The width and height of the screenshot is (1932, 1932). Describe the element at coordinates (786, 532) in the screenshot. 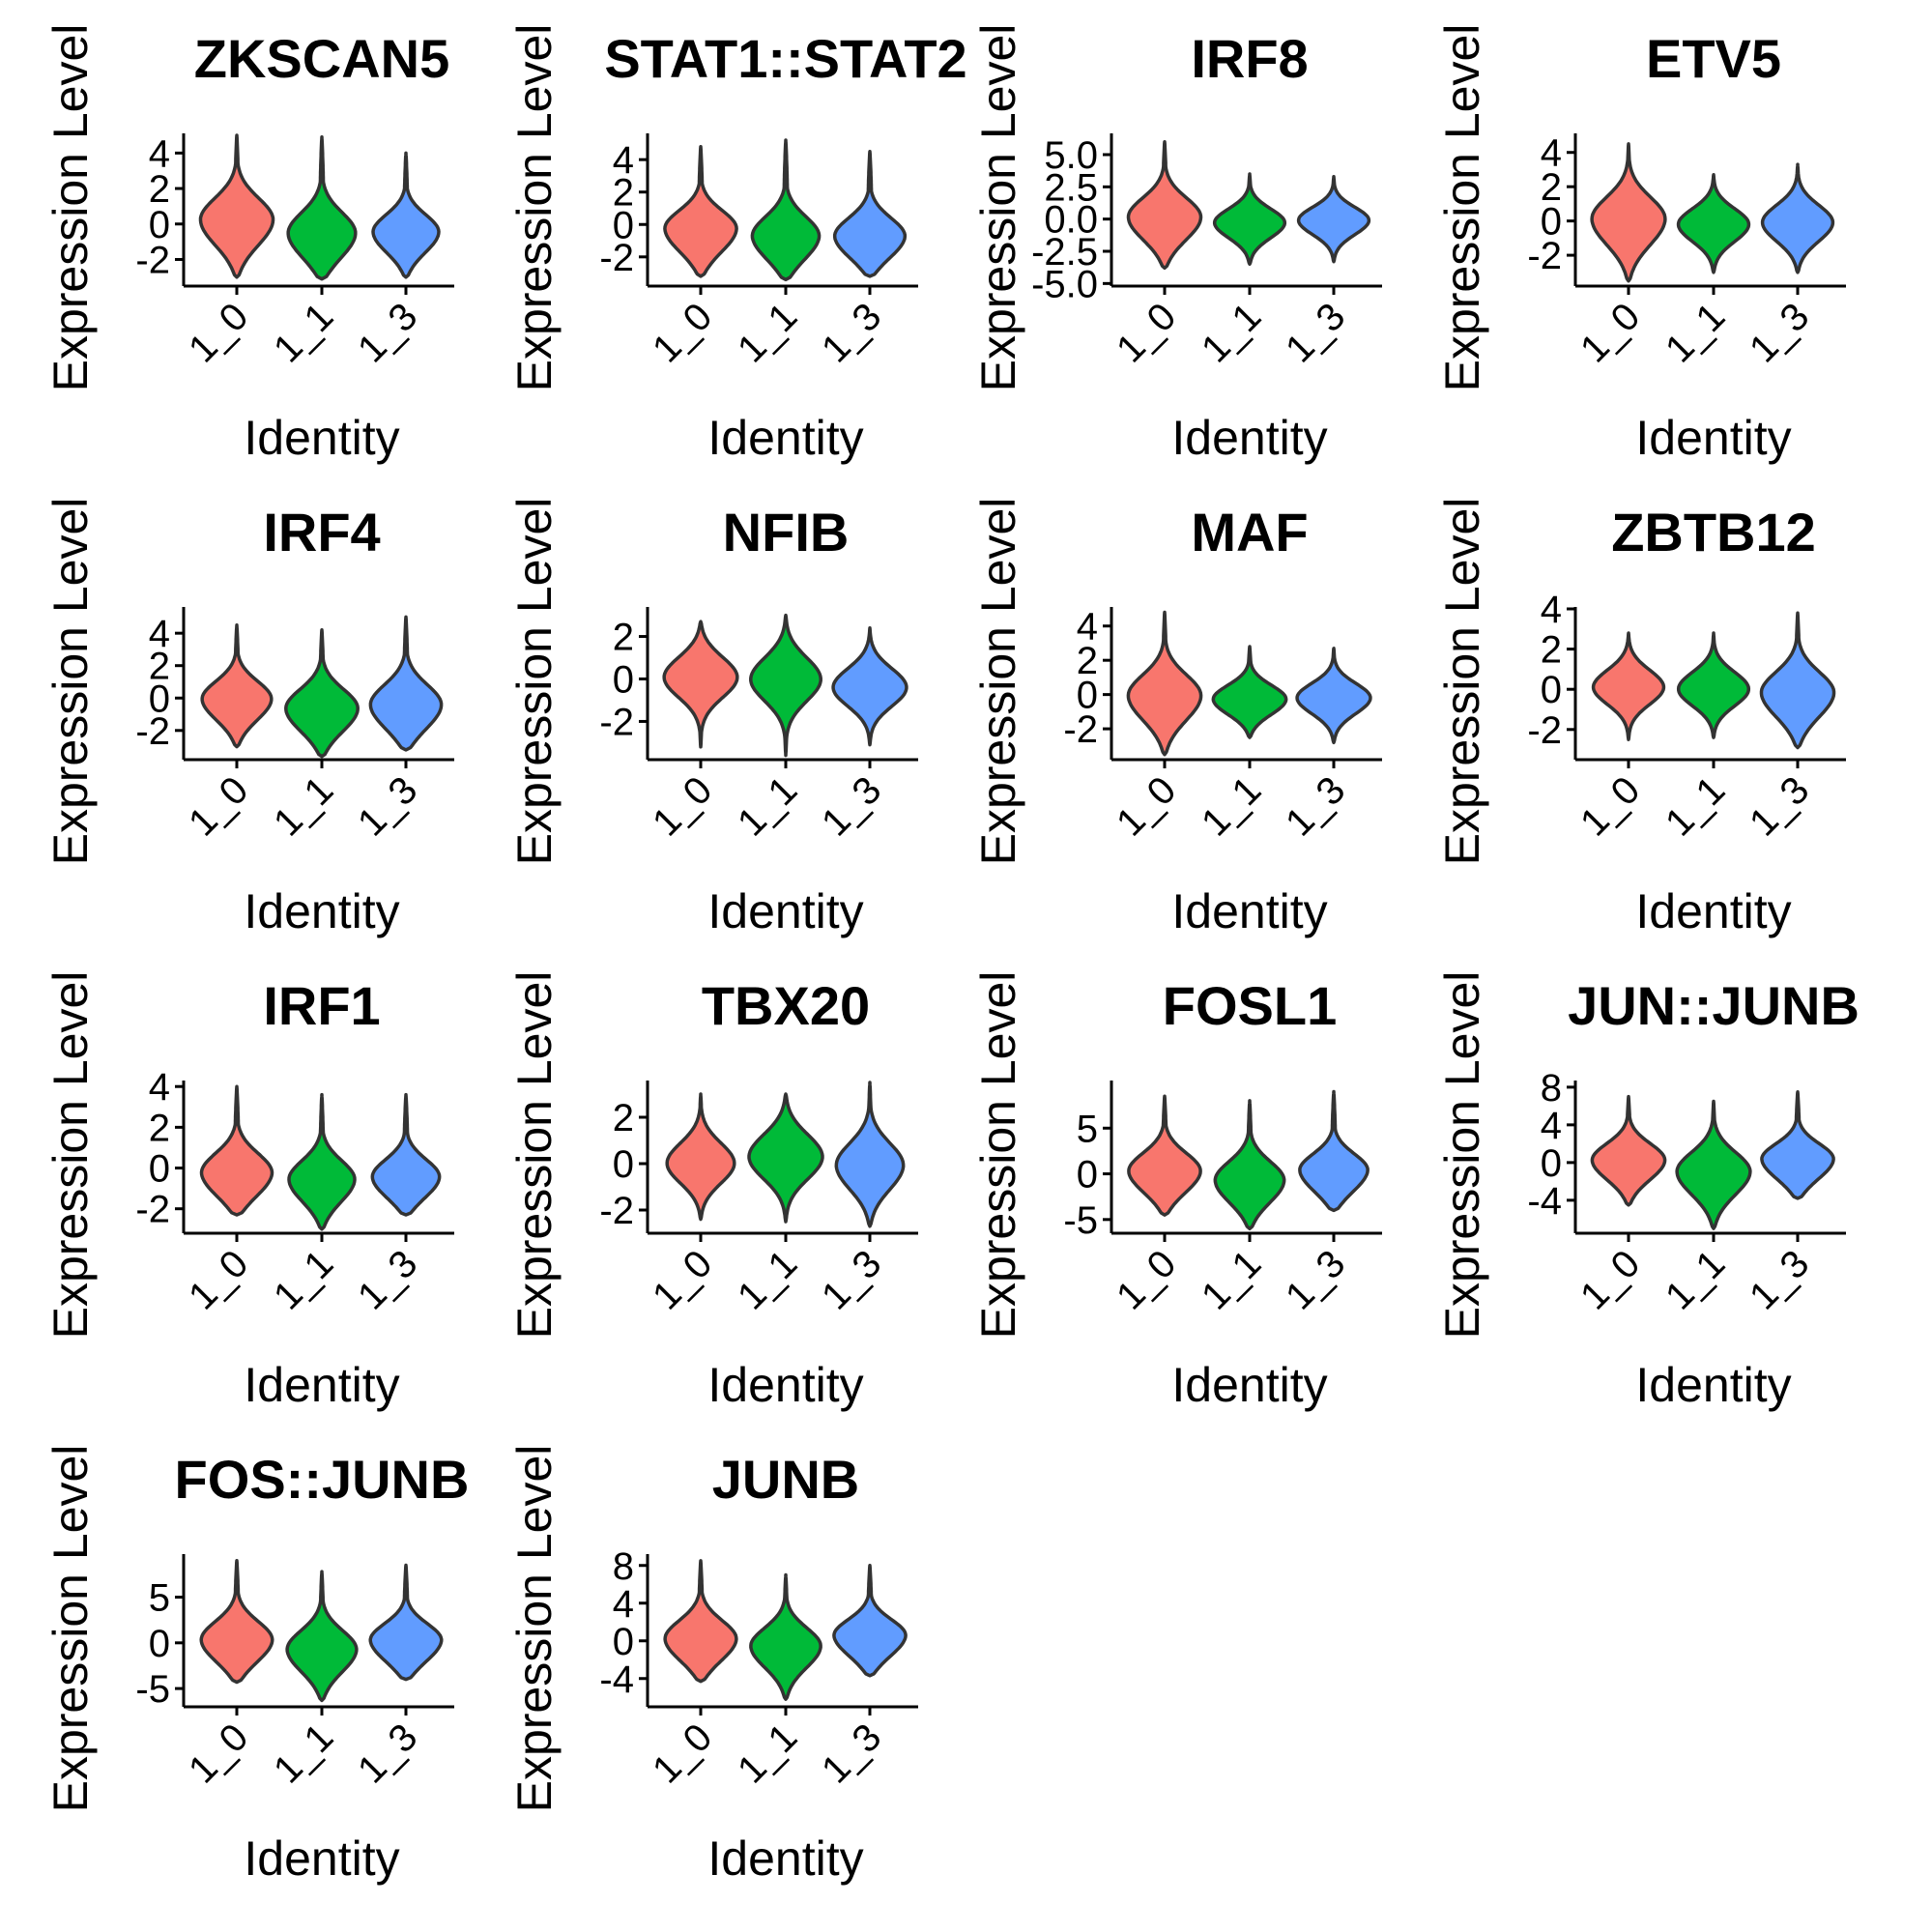

I see `panel-title: NFIB` at that location.